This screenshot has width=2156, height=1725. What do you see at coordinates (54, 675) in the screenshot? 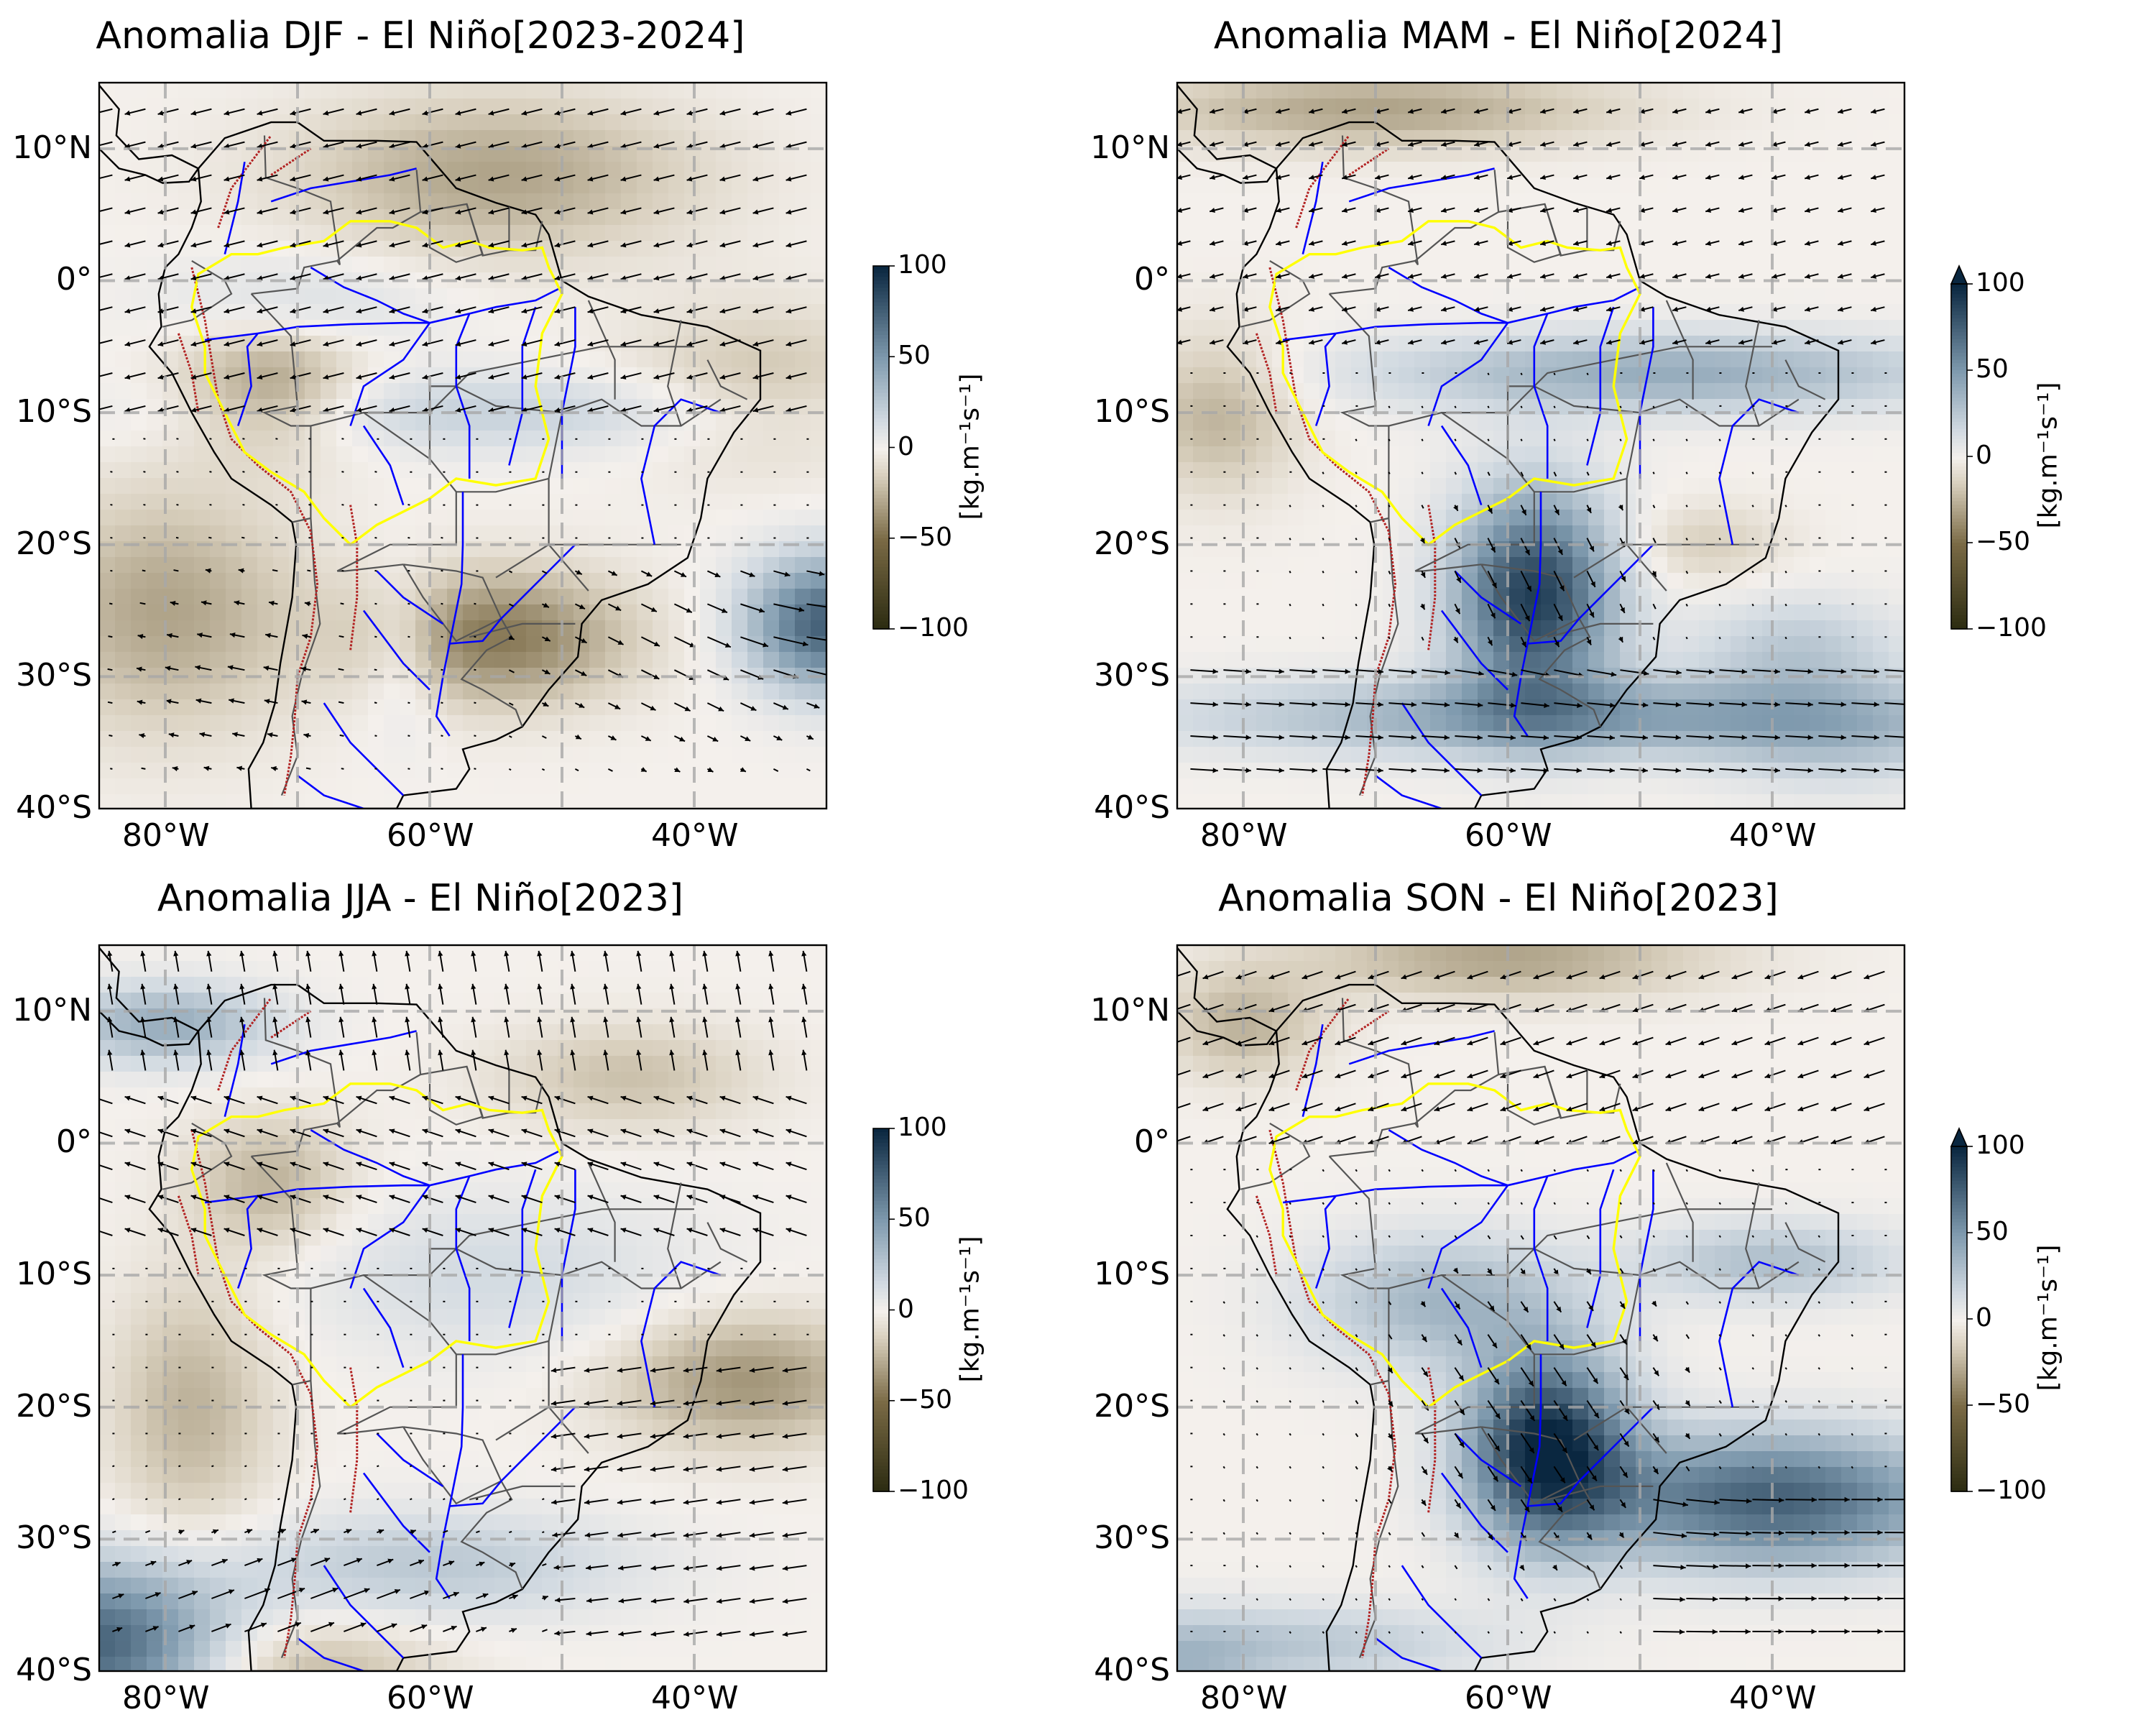
I see `lat-tick-label: 30°S` at bounding box center [54, 675].